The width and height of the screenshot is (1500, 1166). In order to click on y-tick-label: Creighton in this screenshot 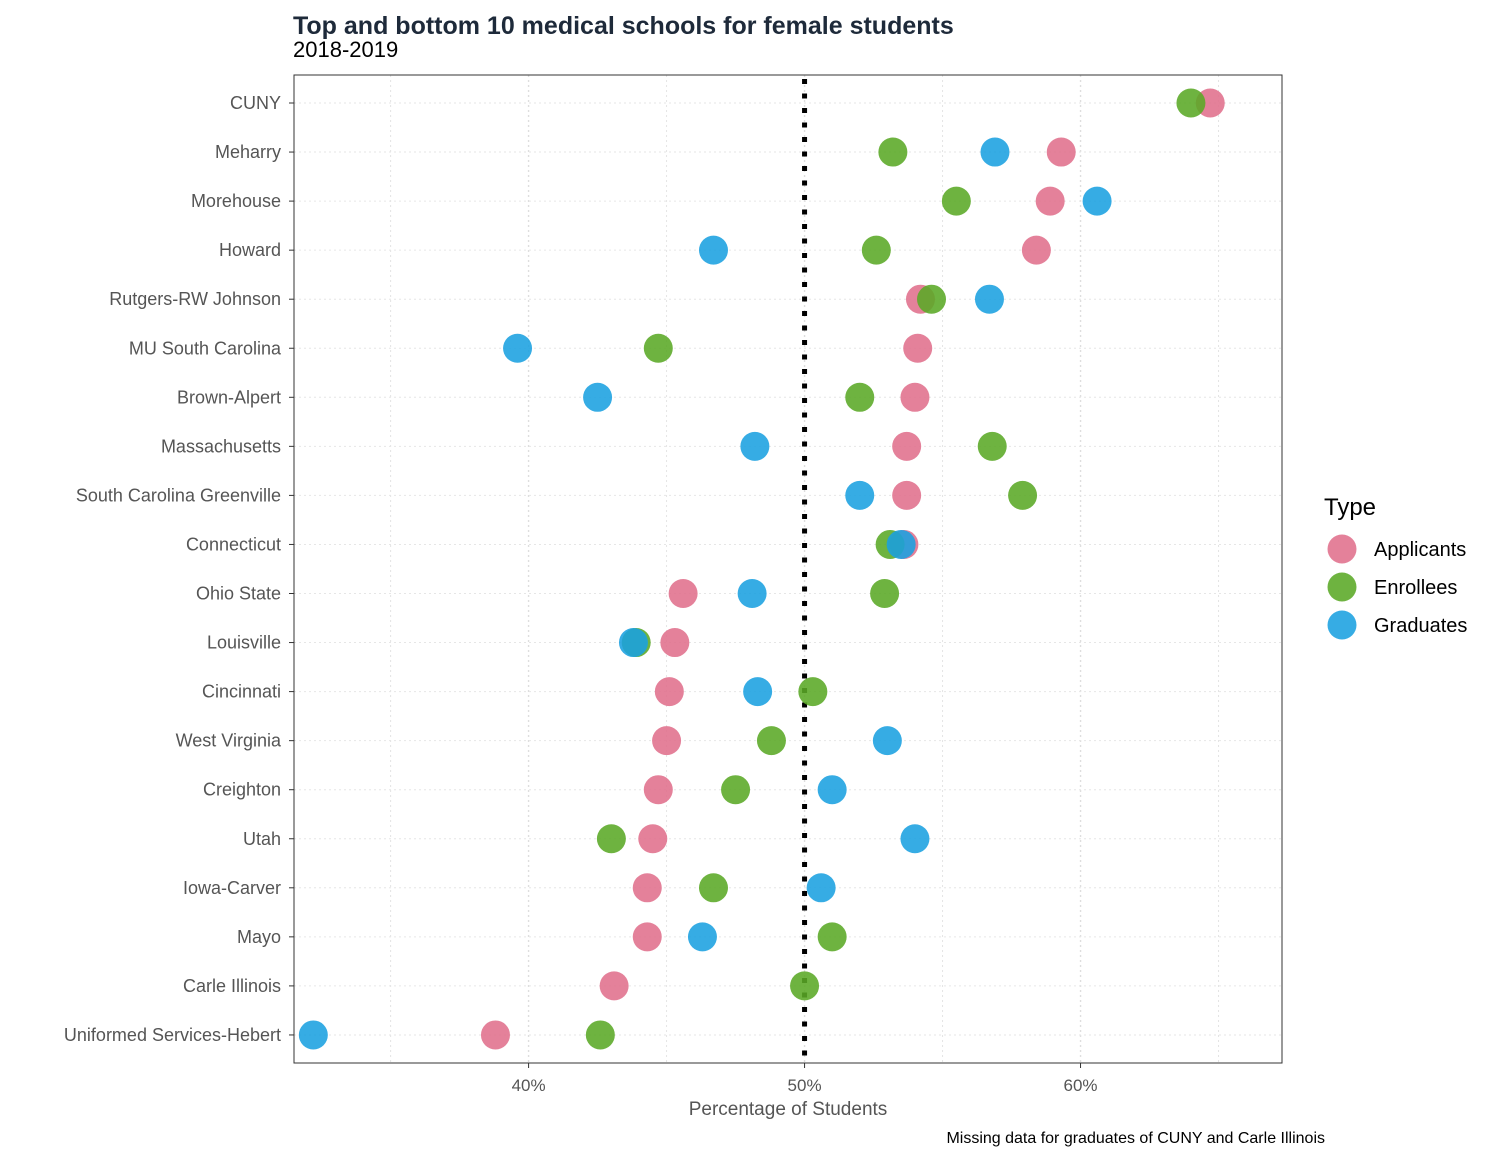, I will do `click(242, 790)`.